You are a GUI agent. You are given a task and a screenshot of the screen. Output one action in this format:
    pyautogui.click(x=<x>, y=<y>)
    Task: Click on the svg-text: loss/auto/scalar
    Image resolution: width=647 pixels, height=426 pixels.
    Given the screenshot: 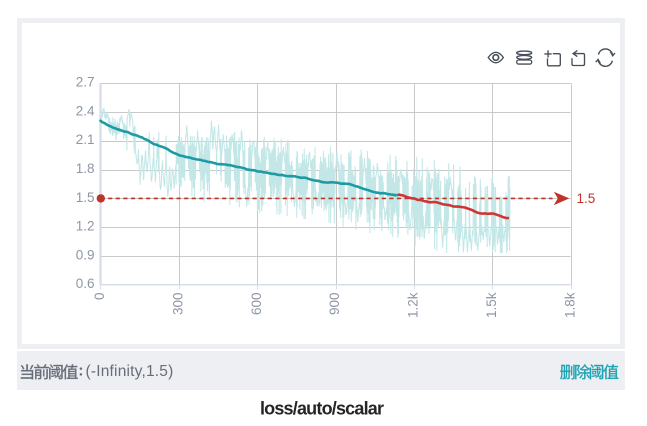 What is the action you would take?
    pyautogui.click(x=322, y=409)
    